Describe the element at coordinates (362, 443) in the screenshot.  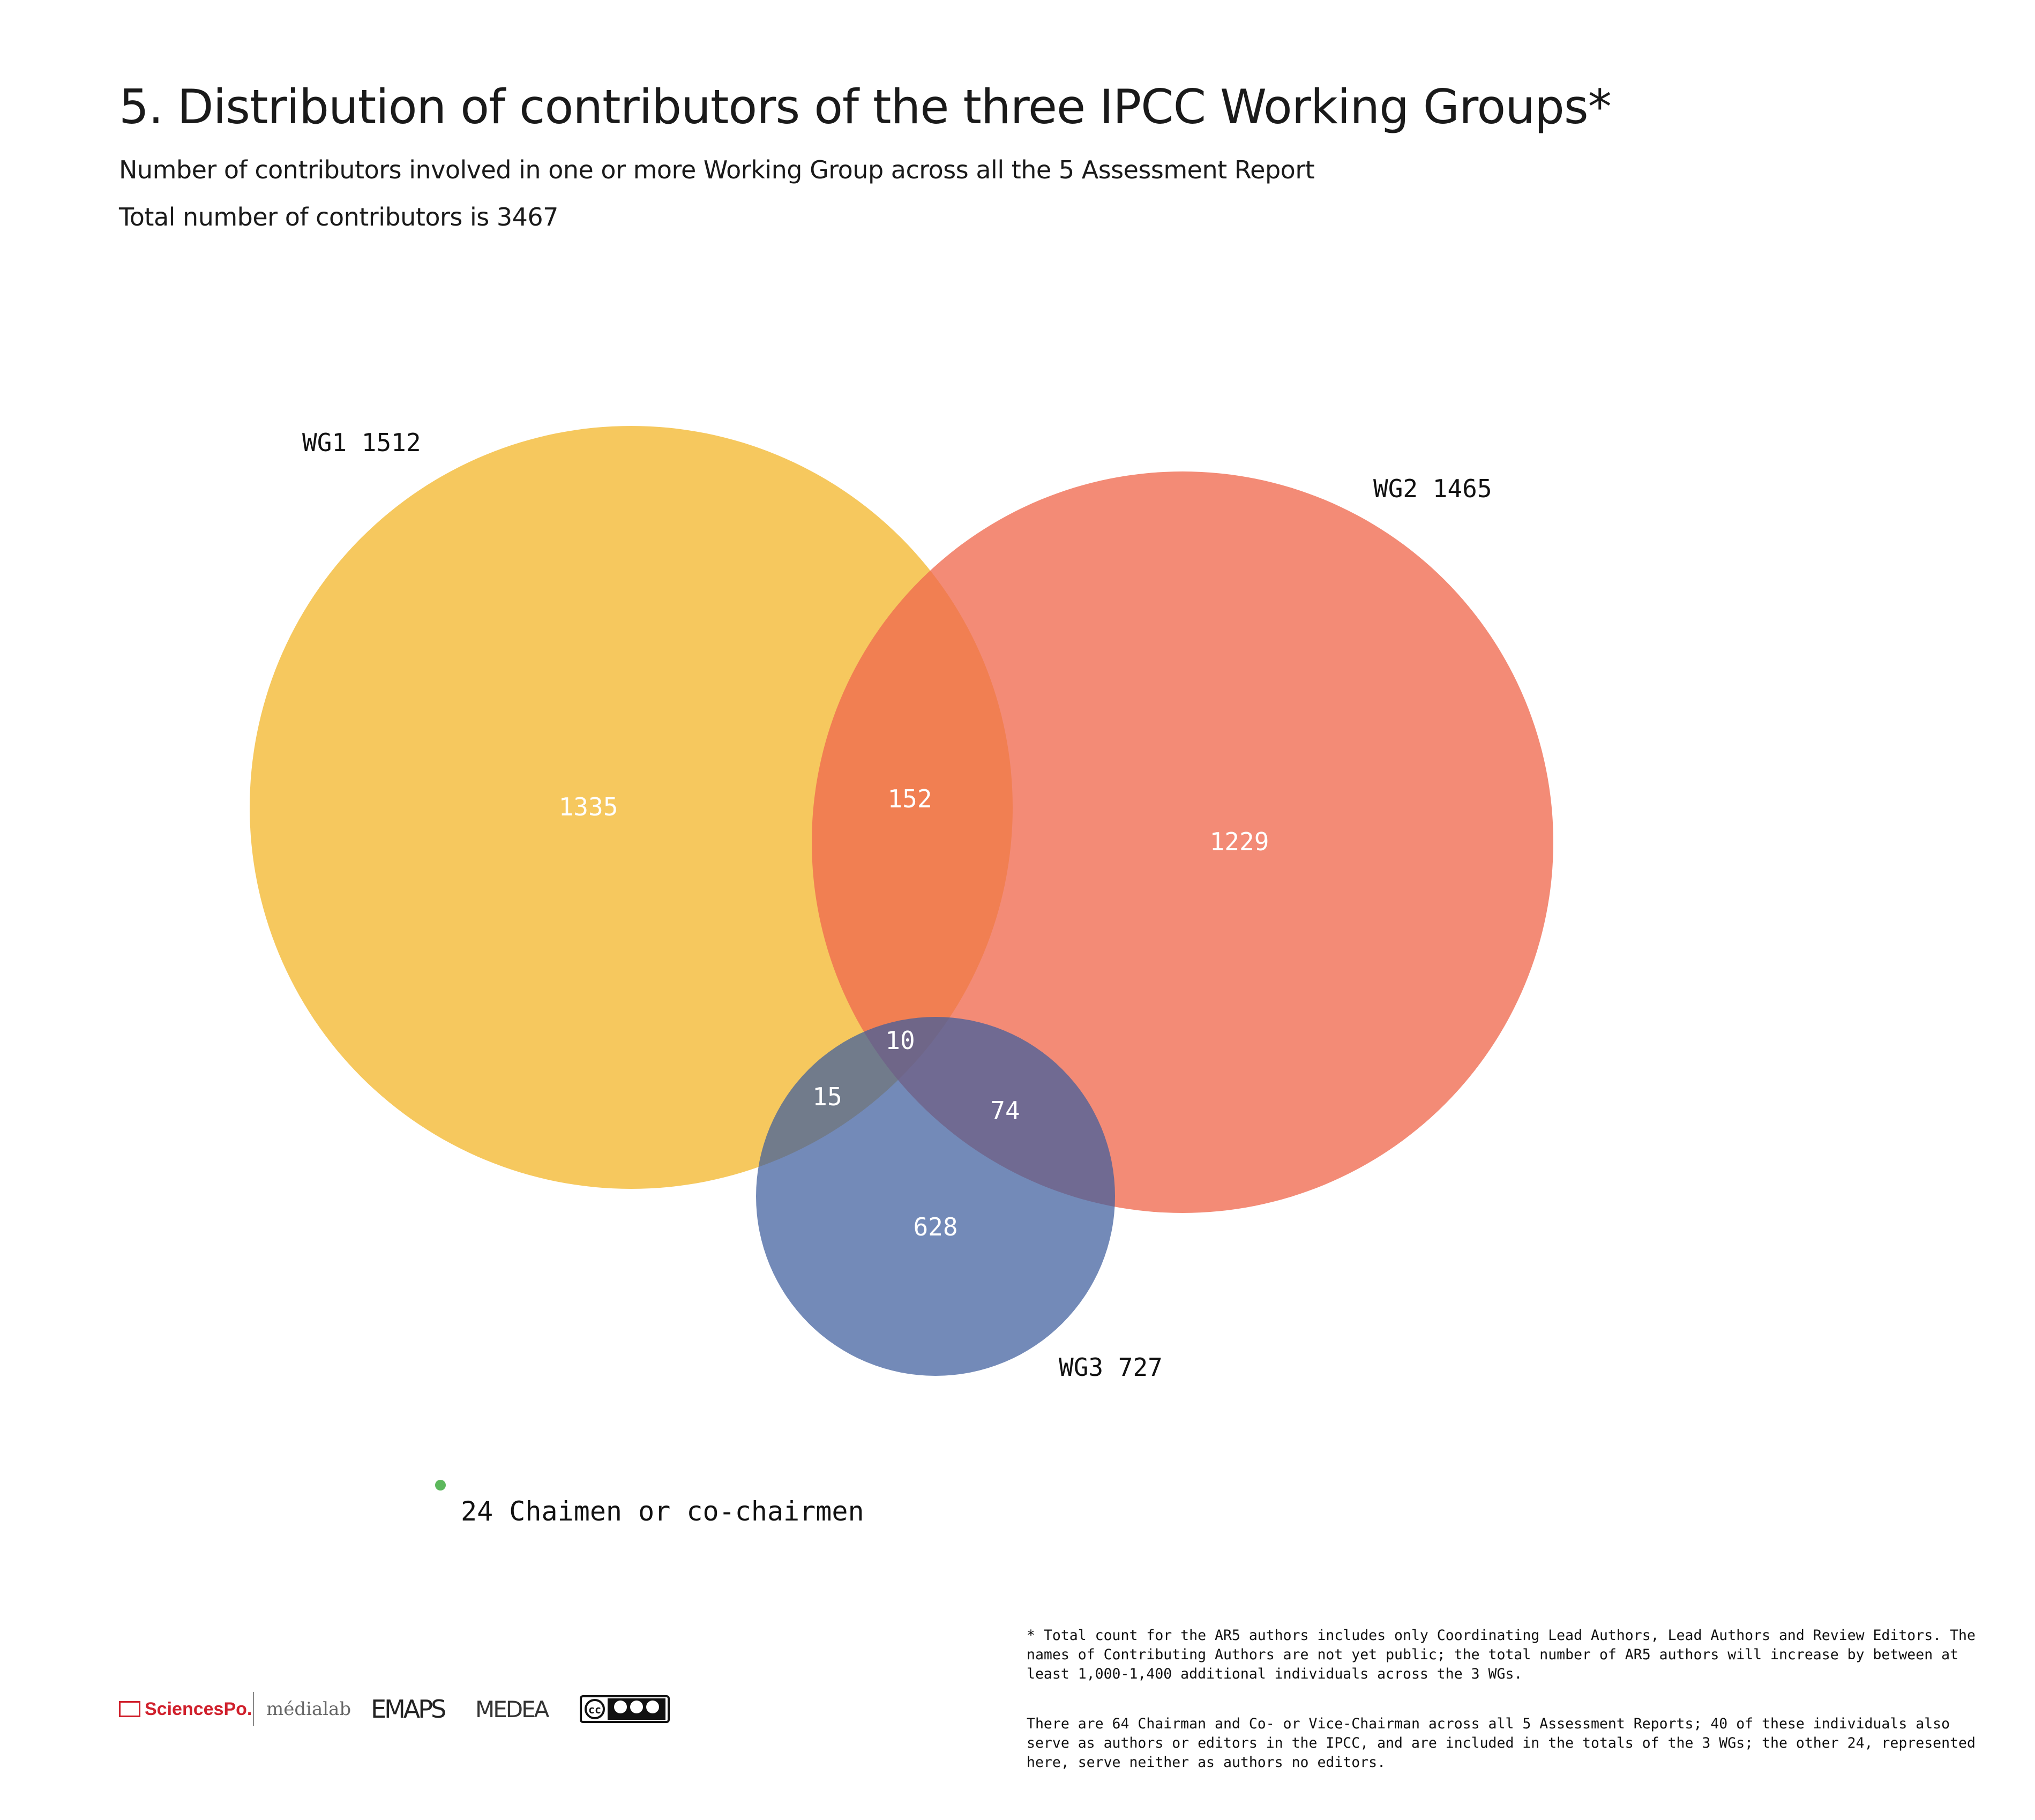
I see `wg1-label: WG1 1512` at that location.